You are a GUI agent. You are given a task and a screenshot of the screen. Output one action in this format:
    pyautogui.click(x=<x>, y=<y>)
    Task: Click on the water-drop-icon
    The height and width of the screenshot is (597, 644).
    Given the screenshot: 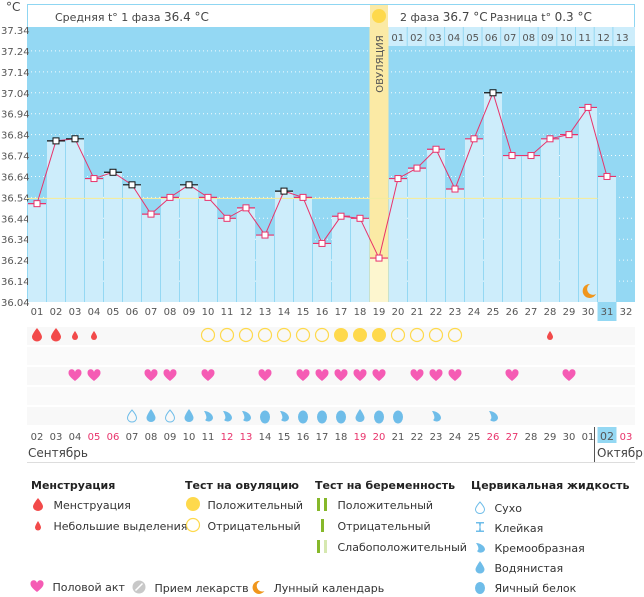 What is the action you would take?
    pyautogui.click(x=480, y=567)
    